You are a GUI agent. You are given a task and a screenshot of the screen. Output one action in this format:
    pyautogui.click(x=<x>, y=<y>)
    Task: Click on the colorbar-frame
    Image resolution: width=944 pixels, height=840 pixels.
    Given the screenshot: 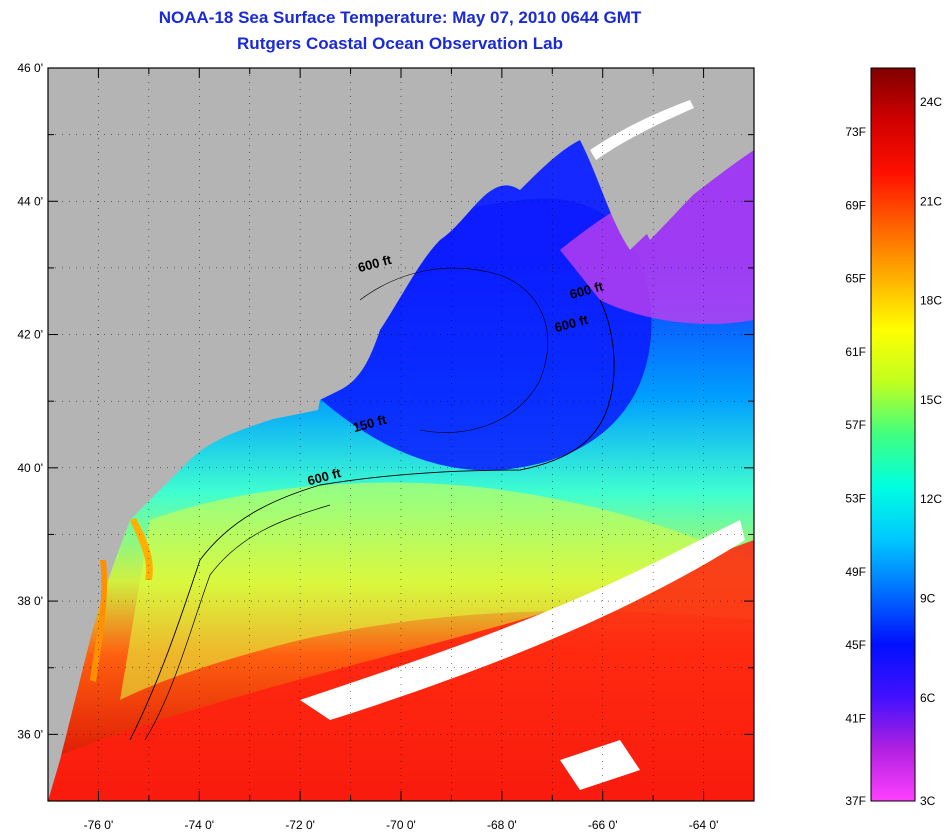 What is the action you would take?
    pyautogui.click(x=893, y=434)
    